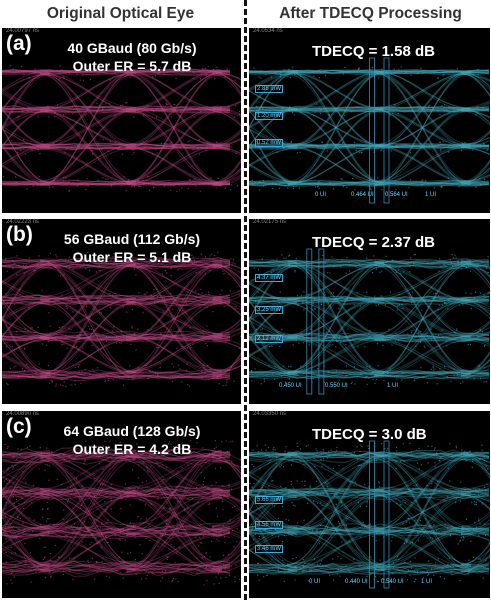 The height and width of the screenshot is (600, 491). Describe the element at coordinates (23, 222) in the screenshot. I see `timestamp-label: 24.02223 ns` at that location.